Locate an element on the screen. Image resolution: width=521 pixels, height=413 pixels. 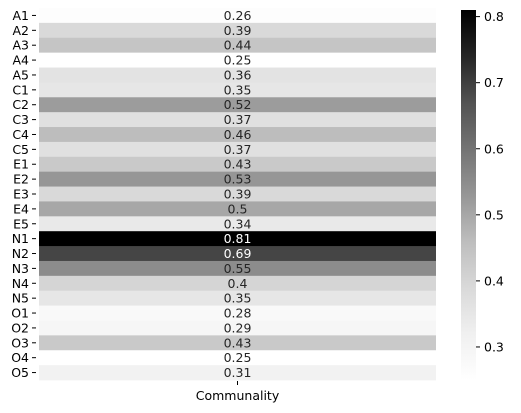
row-label: C5 is located at coordinates (20, 149).